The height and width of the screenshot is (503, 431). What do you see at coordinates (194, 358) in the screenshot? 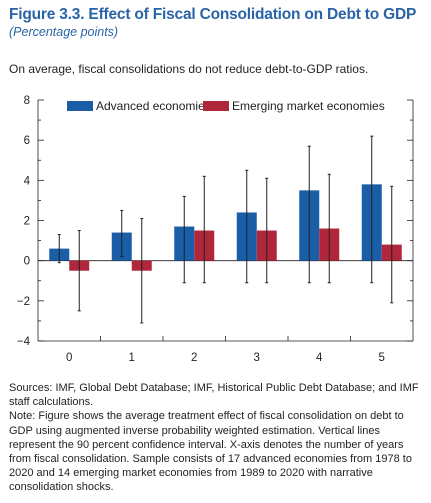
I see `x-tick-label: 2` at bounding box center [194, 358].